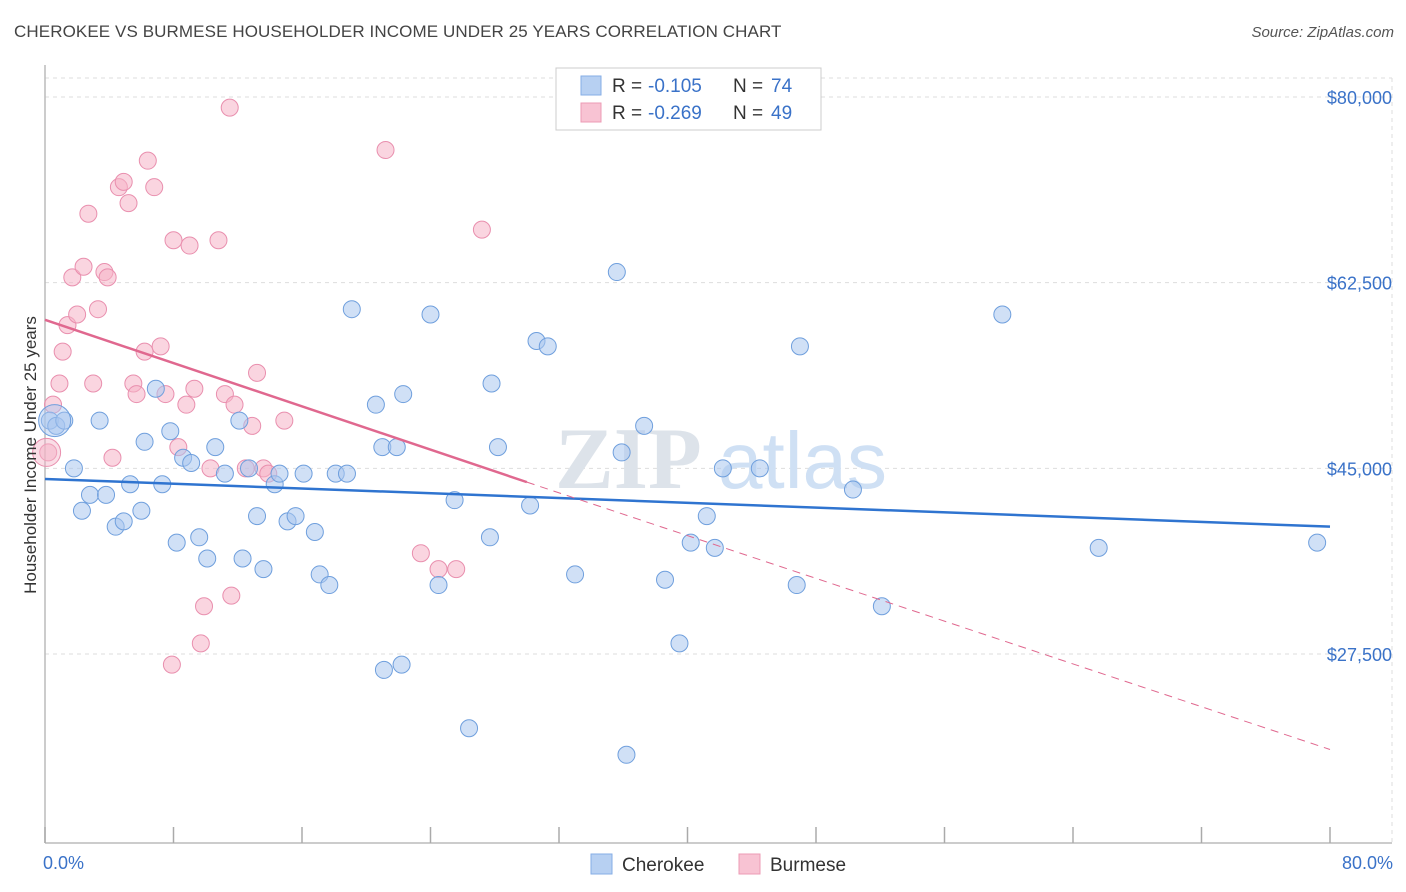 The height and width of the screenshot is (892, 1406). Describe the element at coordinates (748, 86) in the screenshot. I see `legend-n-label-1: N =` at that location.